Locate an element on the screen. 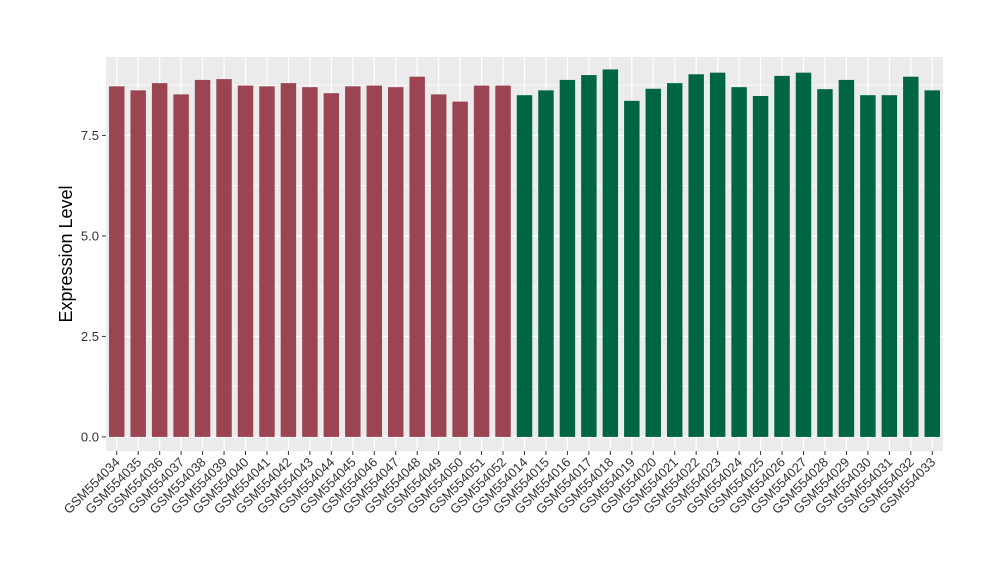 The image size is (1000, 580). bar-GSM554018 is located at coordinates (610, 253).